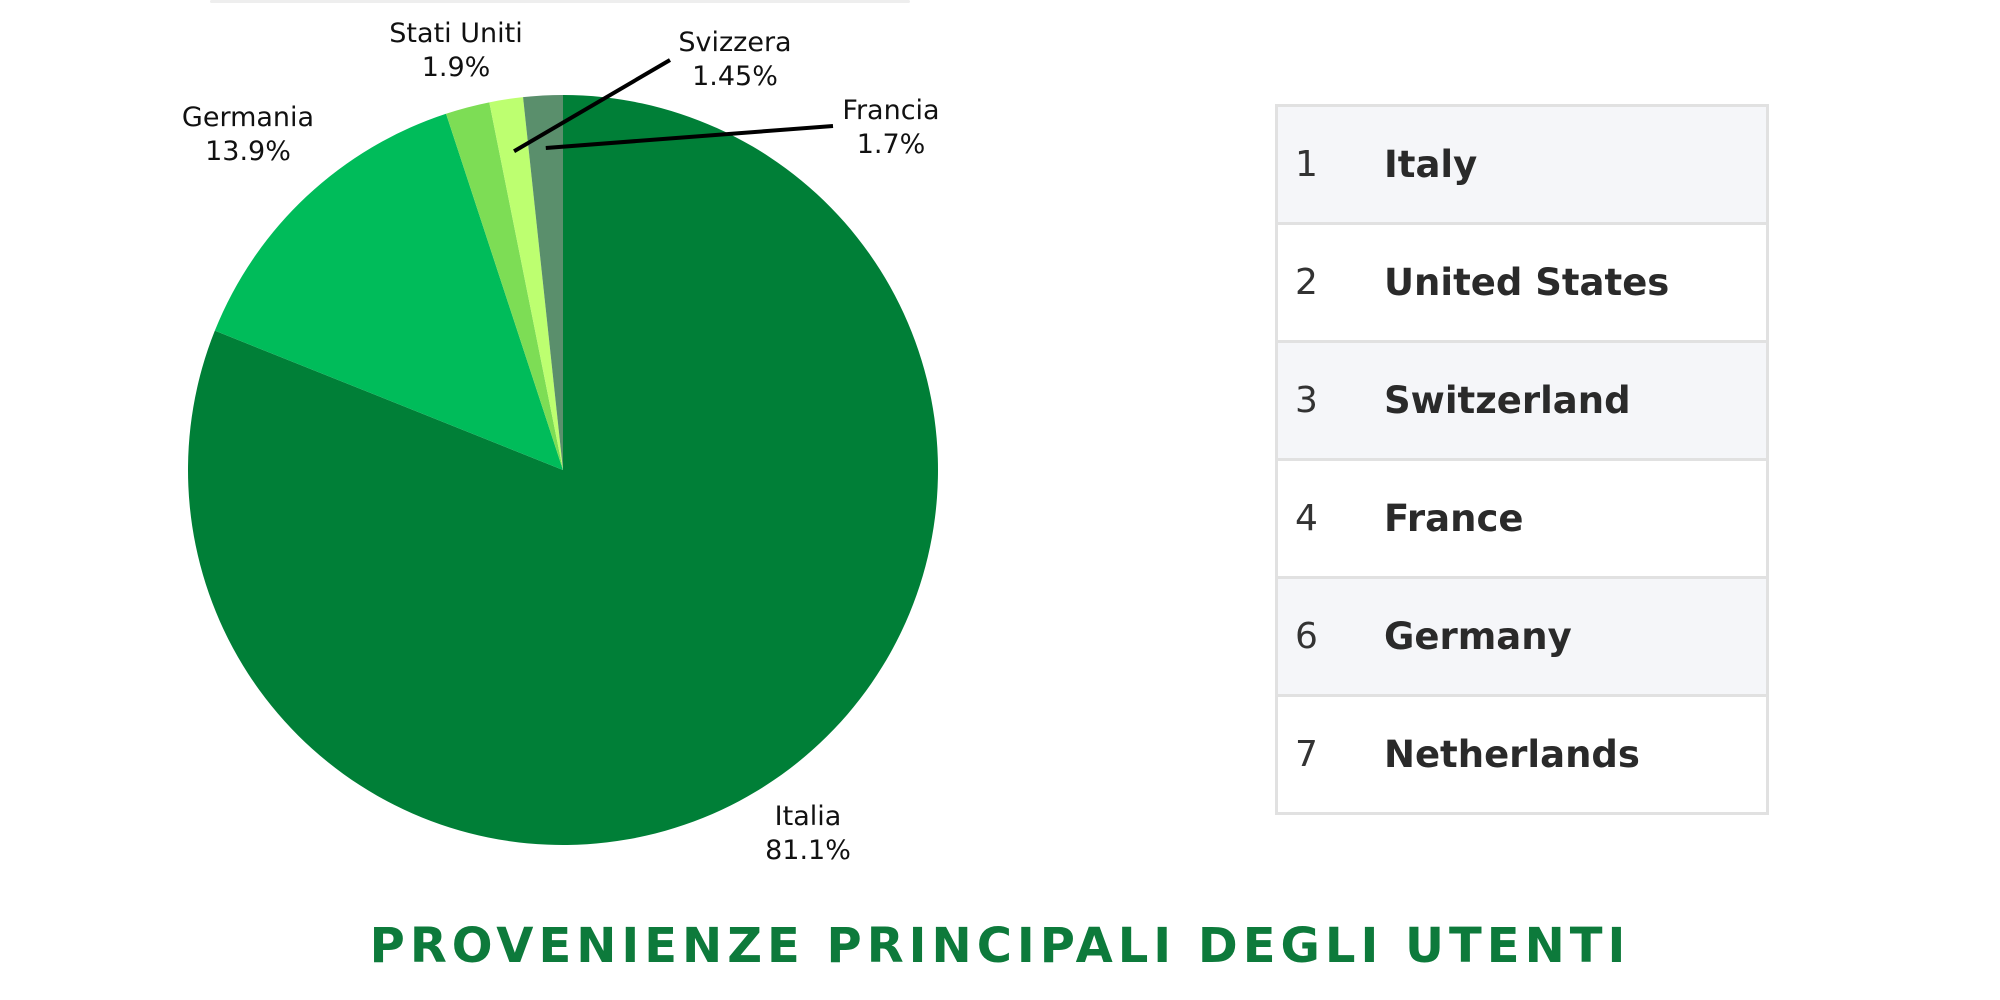 The height and width of the screenshot is (1000, 2000). Describe the element at coordinates (1306, 754) in the screenshot. I see `rank-number: 7` at that location.